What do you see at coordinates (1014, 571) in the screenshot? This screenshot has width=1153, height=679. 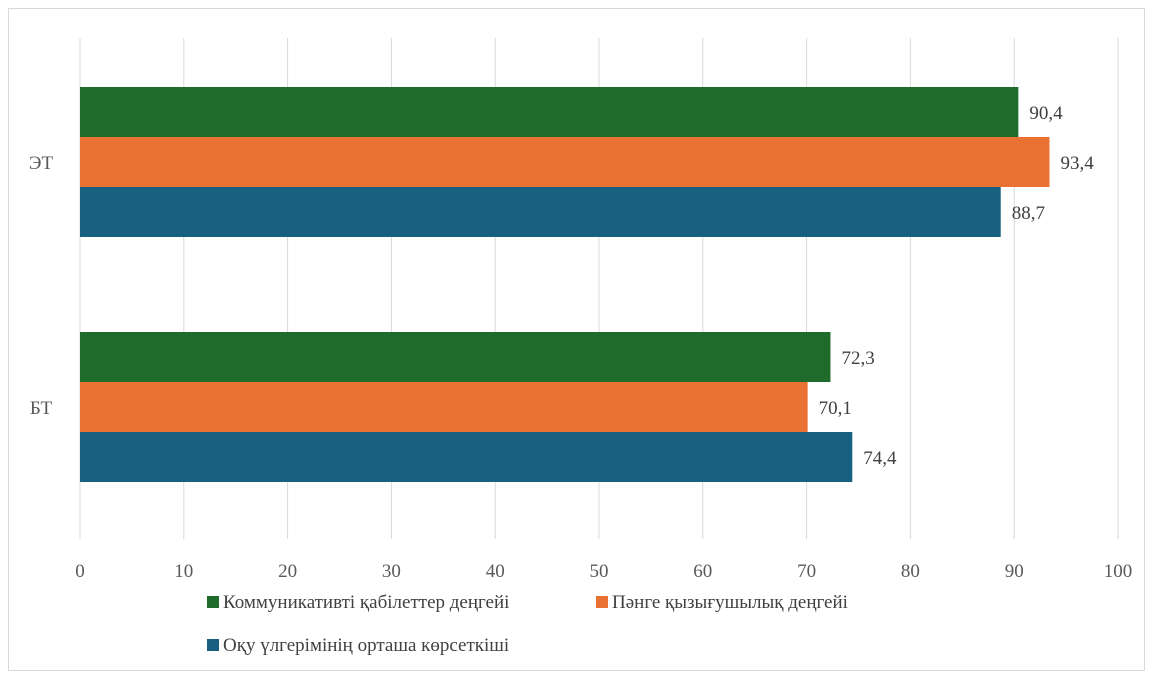 I see `x-tick-label: 90` at bounding box center [1014, 571].